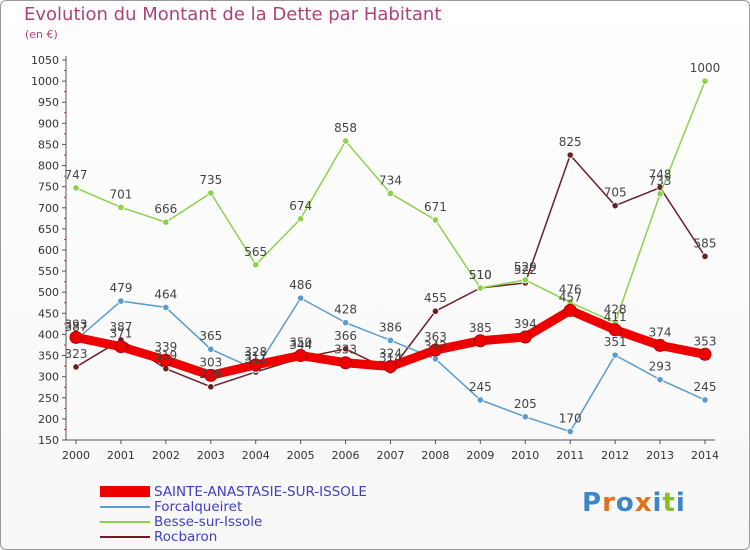  Describe the element at coordinates (643, 503) in the screenshot. I see `logo-letter: x` at that location.